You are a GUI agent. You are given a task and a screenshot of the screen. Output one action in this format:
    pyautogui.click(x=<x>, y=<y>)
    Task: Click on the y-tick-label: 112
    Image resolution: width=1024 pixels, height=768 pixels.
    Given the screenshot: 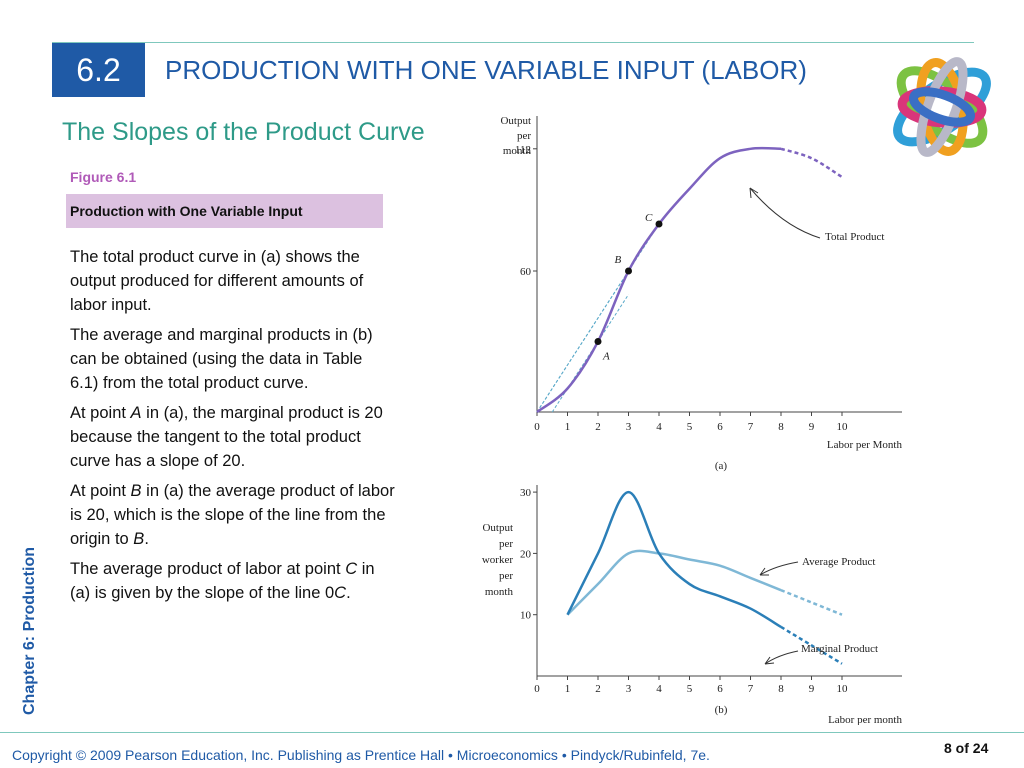 What is the action you would take?
    pyautogui.click(x=523, y=150)
    